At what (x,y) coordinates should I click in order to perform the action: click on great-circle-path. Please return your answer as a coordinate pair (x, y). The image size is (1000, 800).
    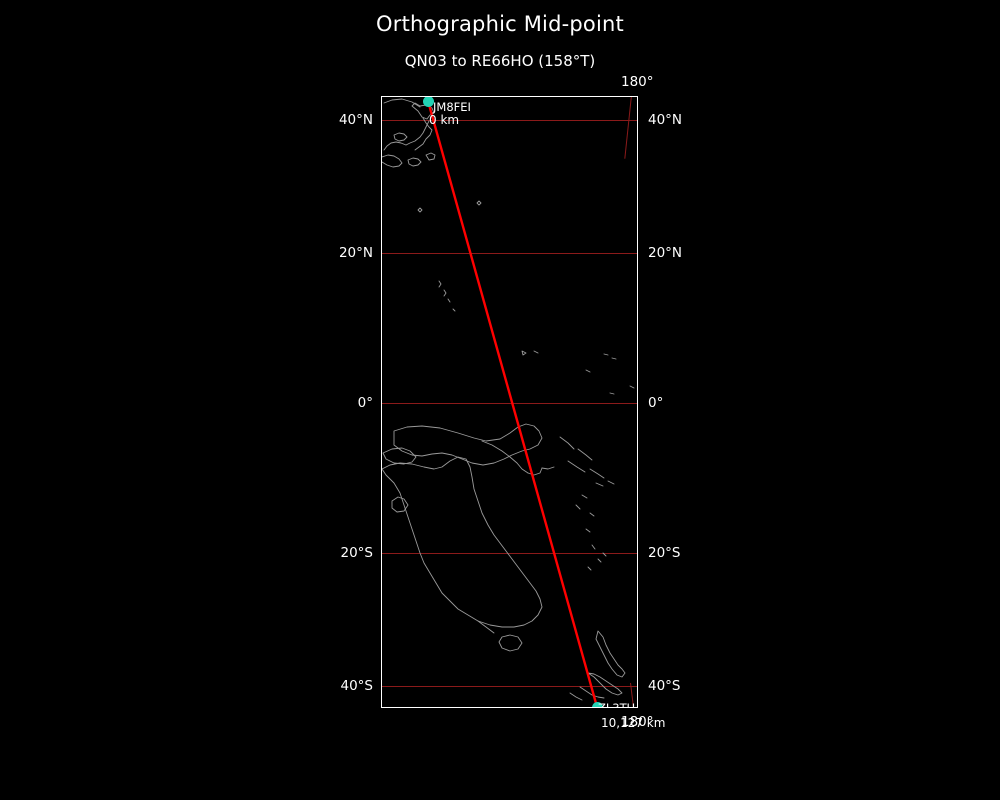
    Looking at the image, I should click on (512, 403).